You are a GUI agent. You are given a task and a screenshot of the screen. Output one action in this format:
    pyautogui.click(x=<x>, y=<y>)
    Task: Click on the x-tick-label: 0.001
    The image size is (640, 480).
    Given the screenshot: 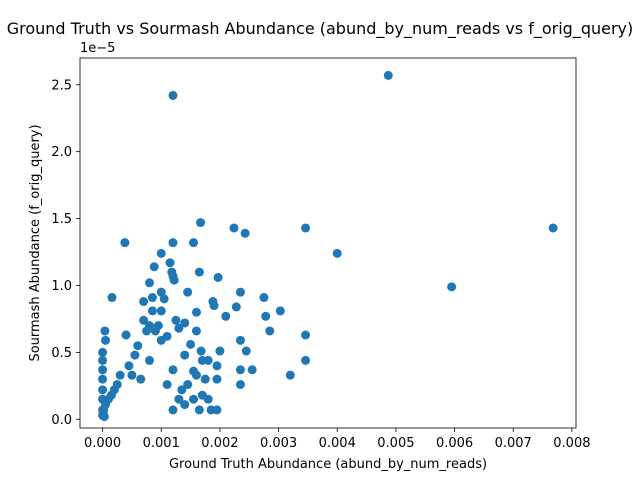 What is the action you would take?
    pyautogui.click(x=161, y=443)
    